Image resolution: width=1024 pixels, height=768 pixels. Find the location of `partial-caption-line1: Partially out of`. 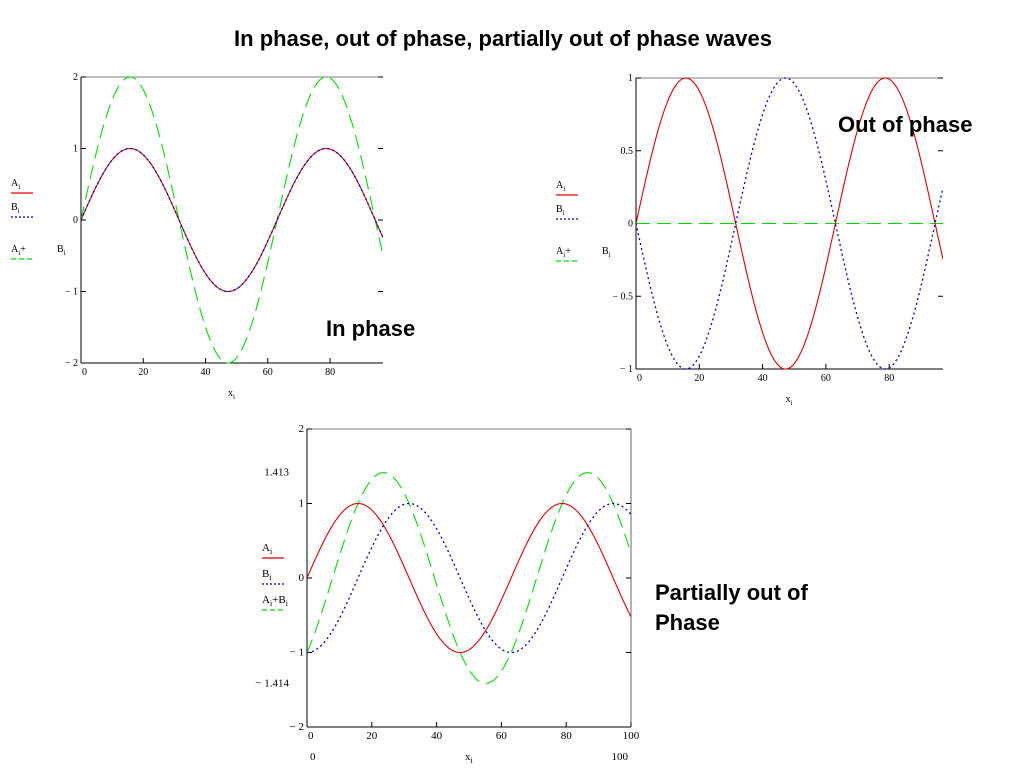

partial-caption-line1: Partially out of is located at coordinates (731, 592).